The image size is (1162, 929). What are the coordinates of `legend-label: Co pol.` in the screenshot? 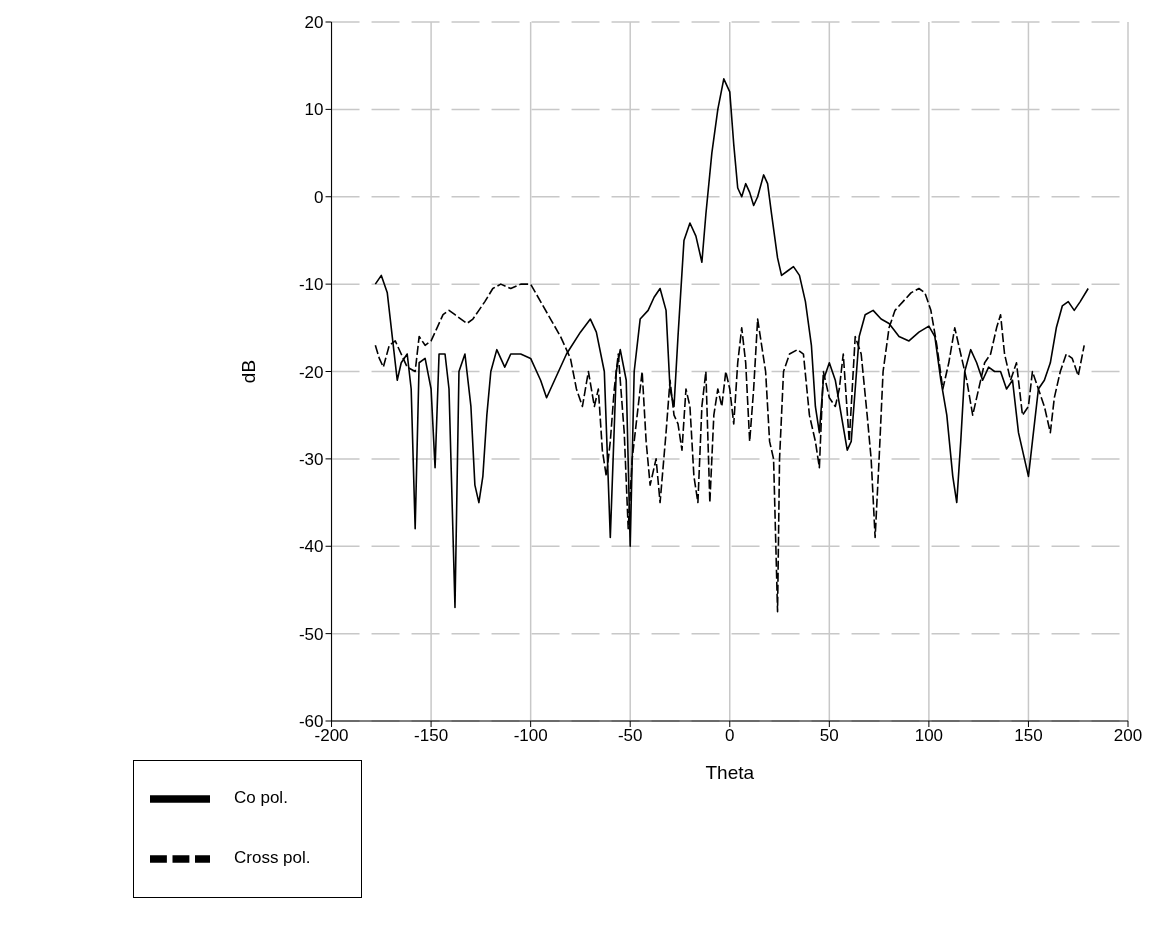 It's located at (261, 798).